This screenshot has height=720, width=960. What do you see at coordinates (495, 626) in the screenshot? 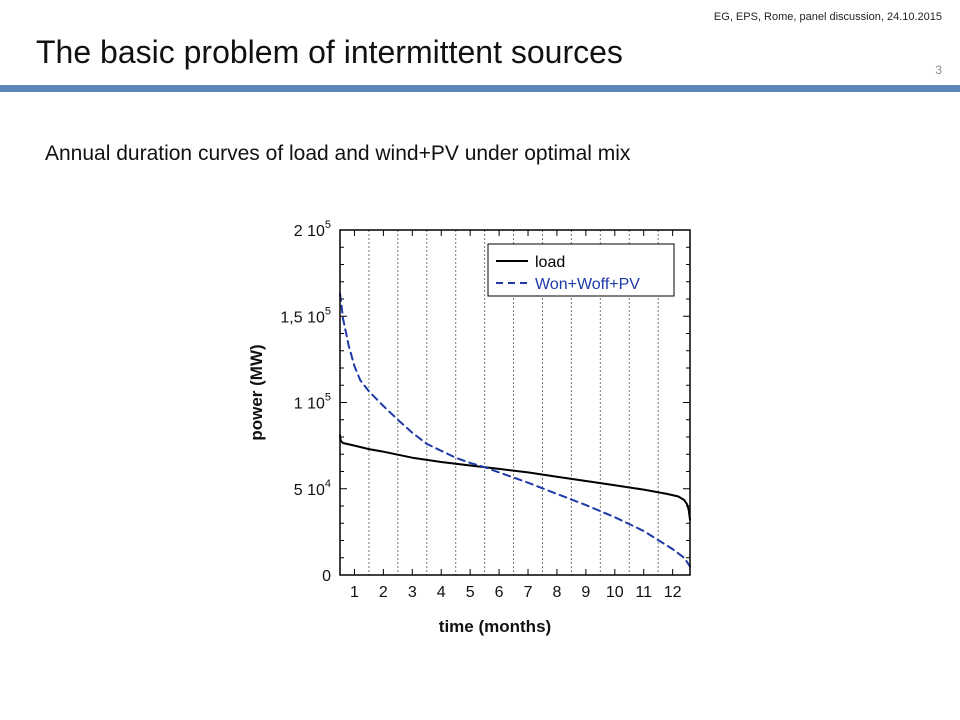
I see `x-axis-label: time (months)` at bounding box center [495, 626].